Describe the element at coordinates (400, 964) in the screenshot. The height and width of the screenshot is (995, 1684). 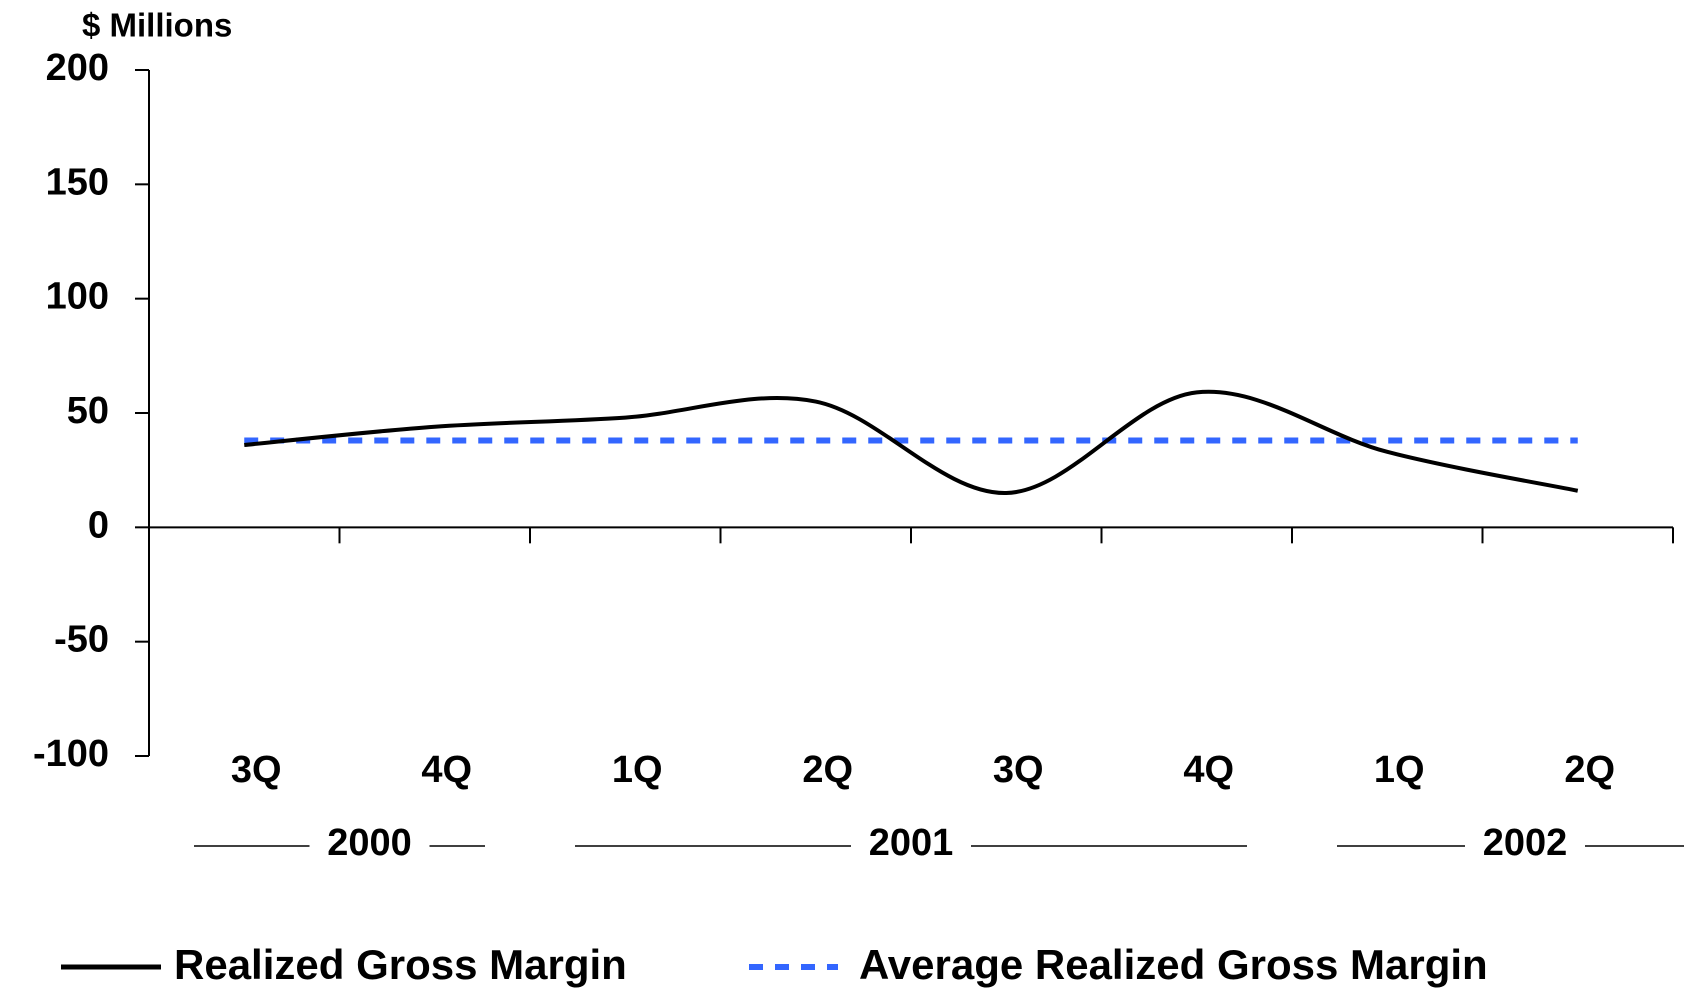
I see `legend-label: Realized Gross Margin` at that location.